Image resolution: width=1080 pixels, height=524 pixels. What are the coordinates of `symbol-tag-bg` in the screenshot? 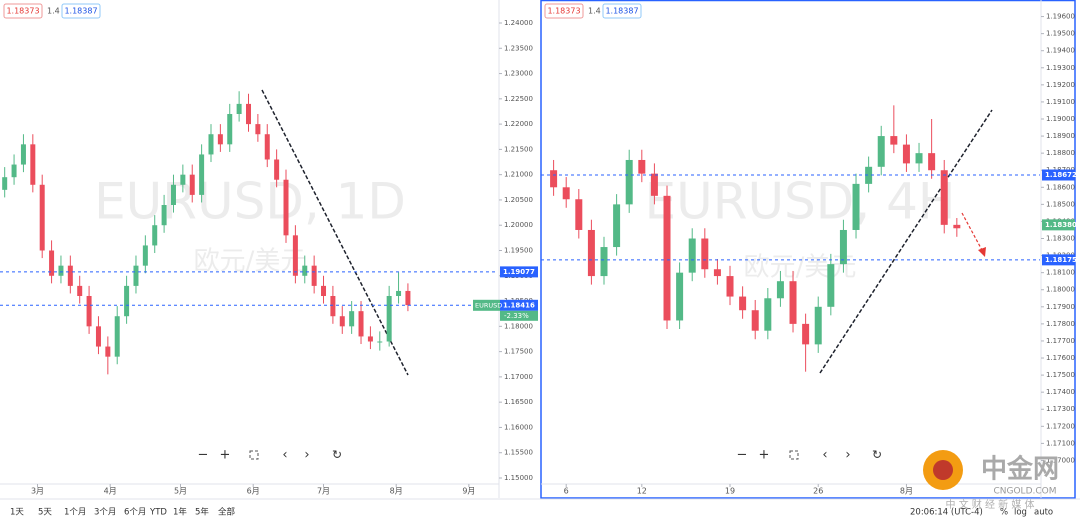 It's located at (486, 305).